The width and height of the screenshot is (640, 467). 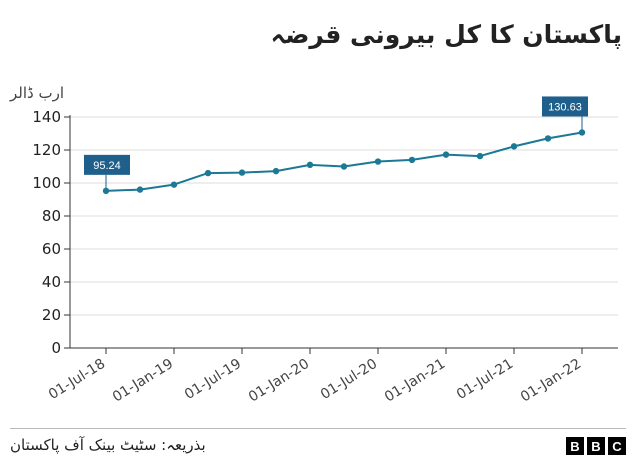 What do you see at coordinates (46, 150) in the screenshot?
I see `y-tick-label: 120` at bounding box center [46, 150].